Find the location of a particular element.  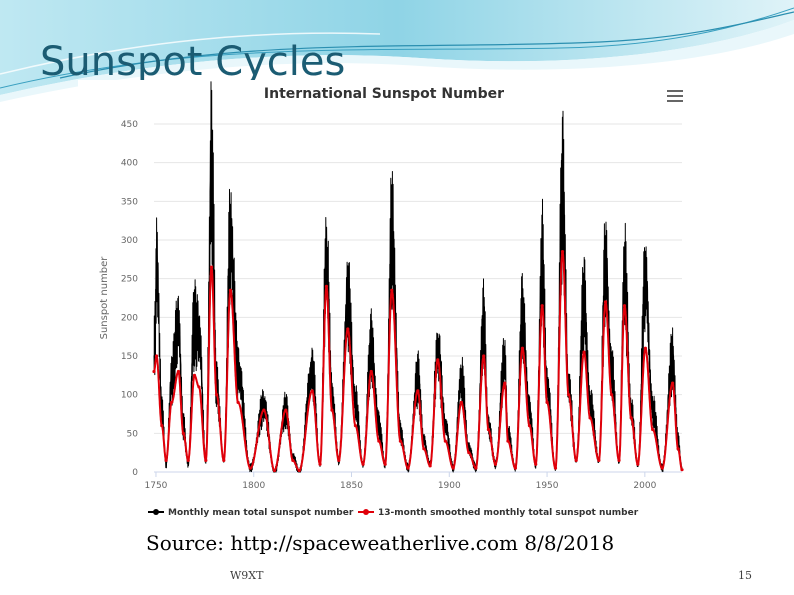

source-prefix: Source: is located at coordinates (185, 543).